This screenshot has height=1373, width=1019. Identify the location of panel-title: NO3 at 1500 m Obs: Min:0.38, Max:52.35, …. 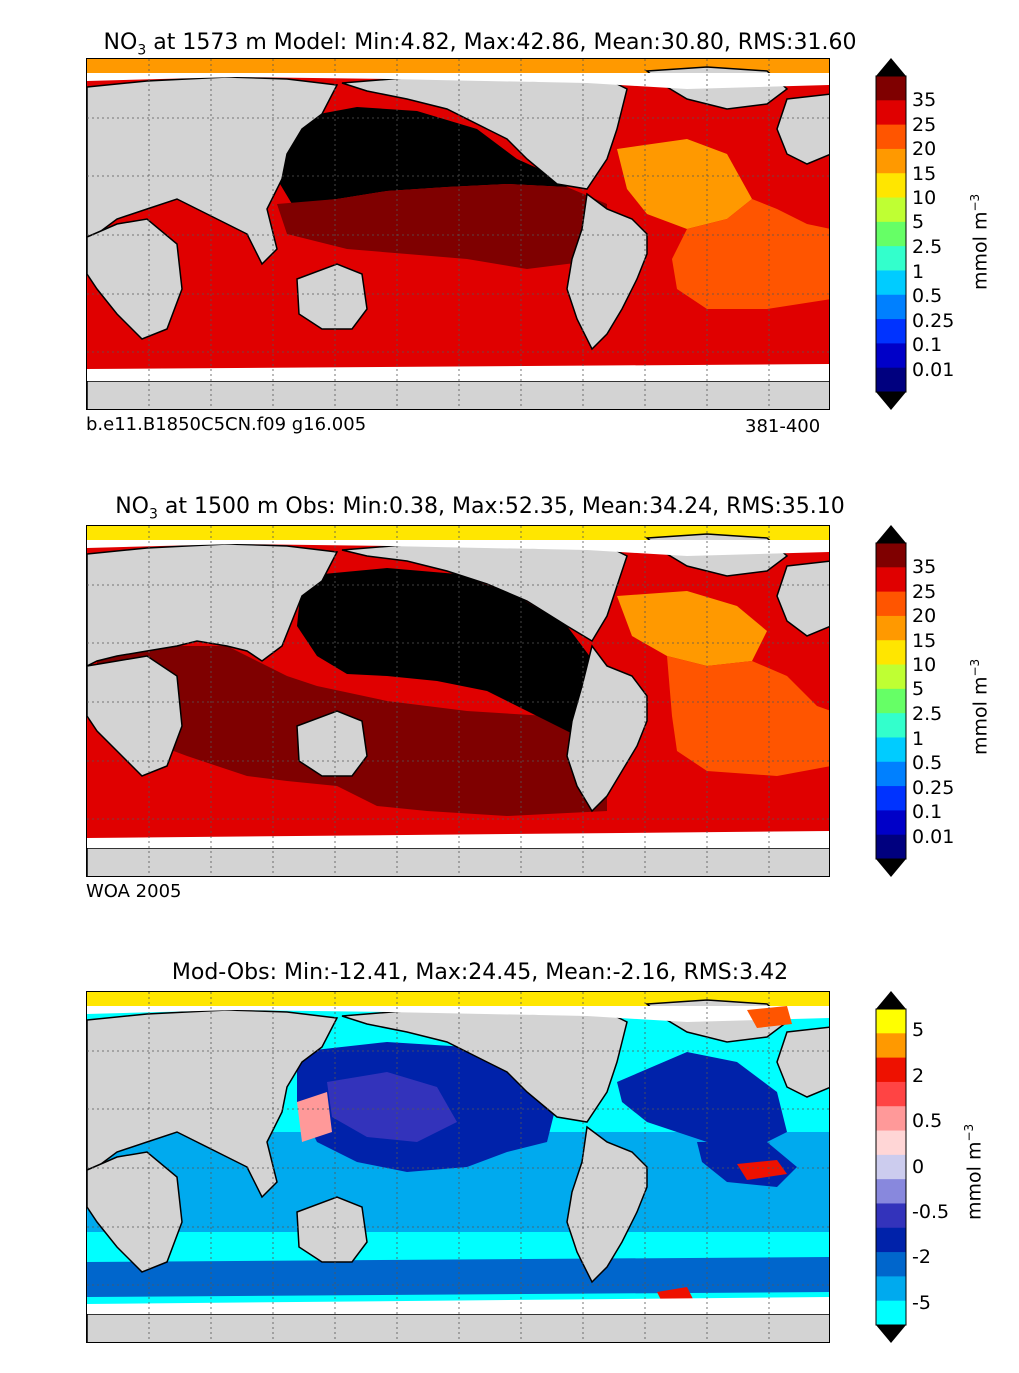
(480, 508).